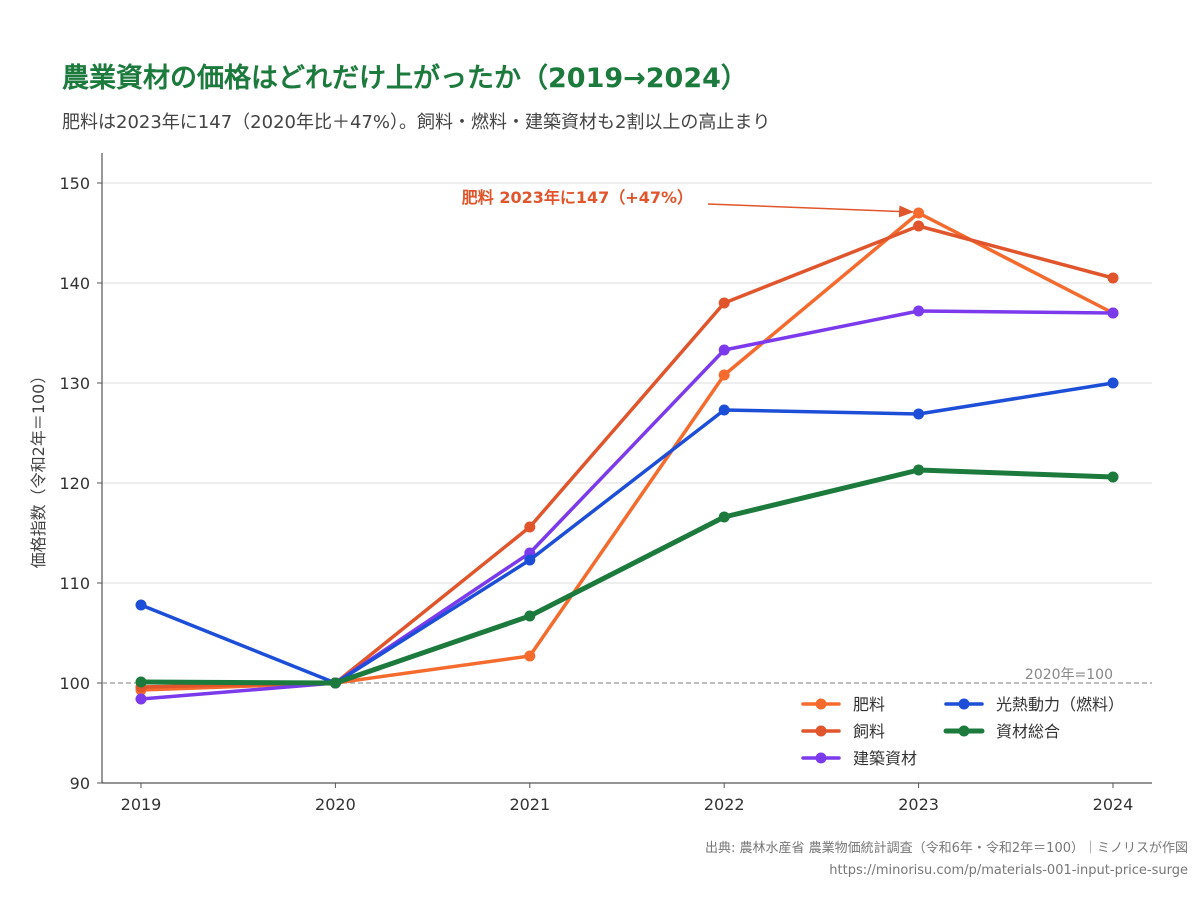  Describe the element at coordinates (885, 758) in the screenshot. I see `legend-label-building: 建築資材` at that location.